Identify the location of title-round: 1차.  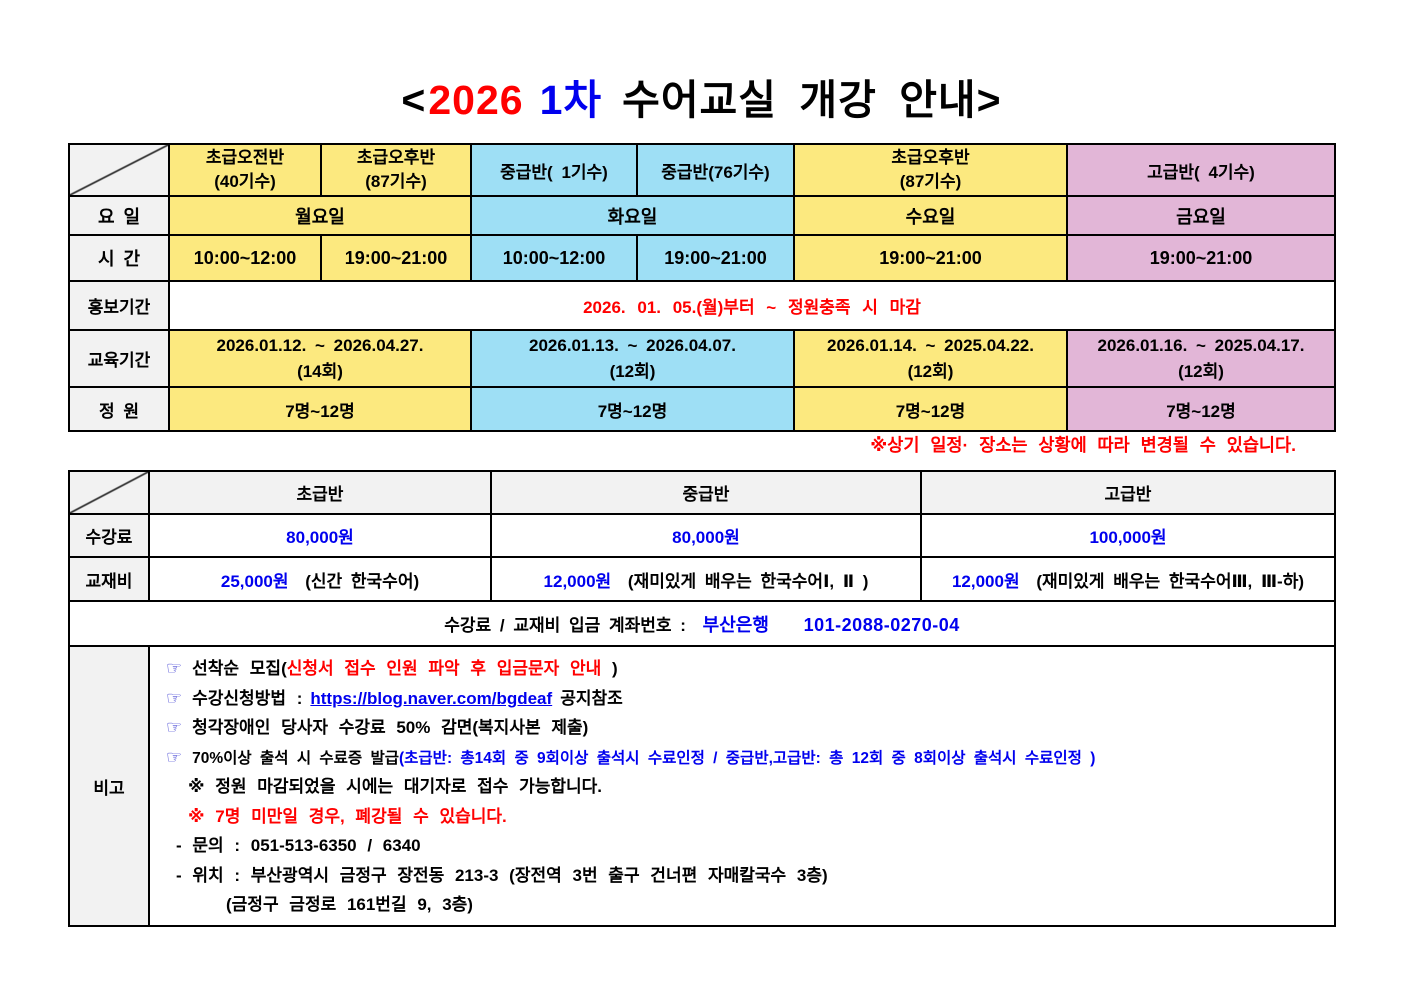
(571, 100).